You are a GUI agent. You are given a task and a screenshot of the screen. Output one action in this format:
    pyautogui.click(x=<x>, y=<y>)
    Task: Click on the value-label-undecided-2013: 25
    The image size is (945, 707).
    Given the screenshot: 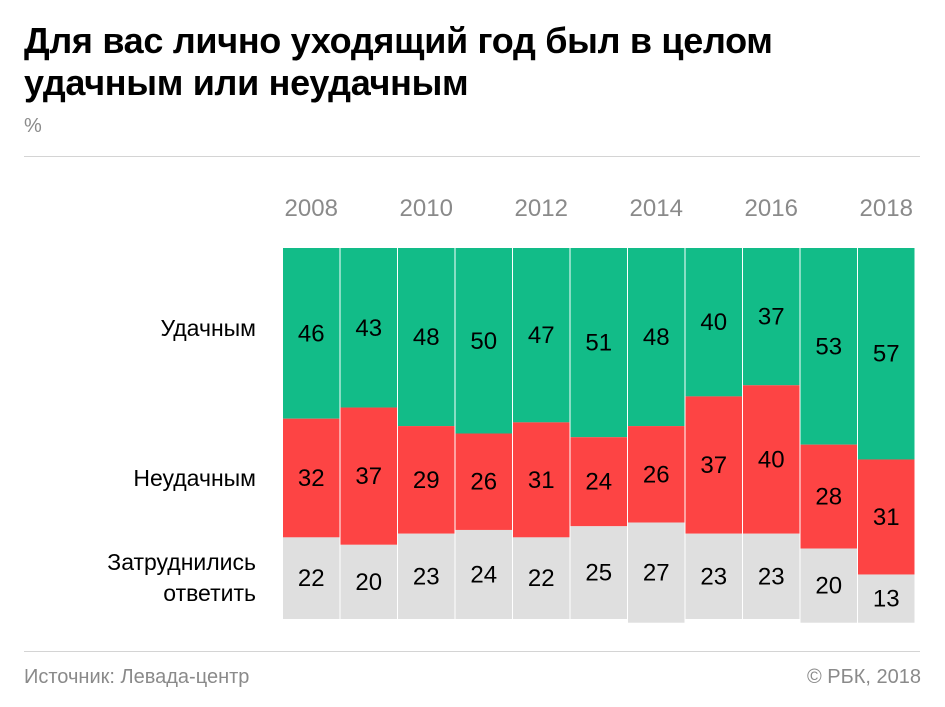 What is the action you would take?
    pyautogui.click(x=598, y=573)
    